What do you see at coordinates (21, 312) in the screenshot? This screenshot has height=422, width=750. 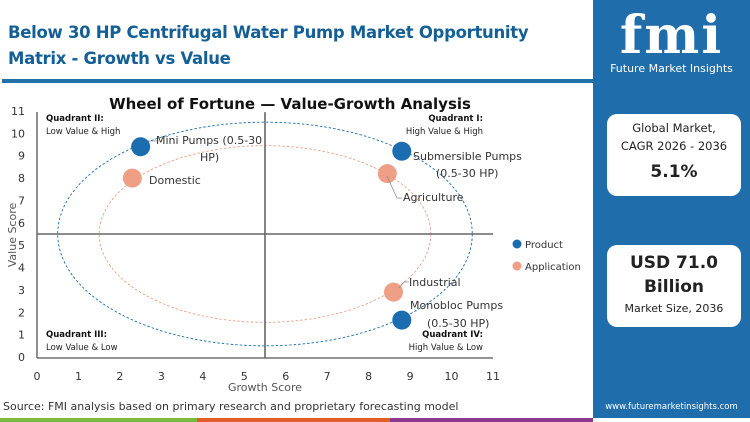 I see `y-tick-label: 2` at bounding box center [21, 312].